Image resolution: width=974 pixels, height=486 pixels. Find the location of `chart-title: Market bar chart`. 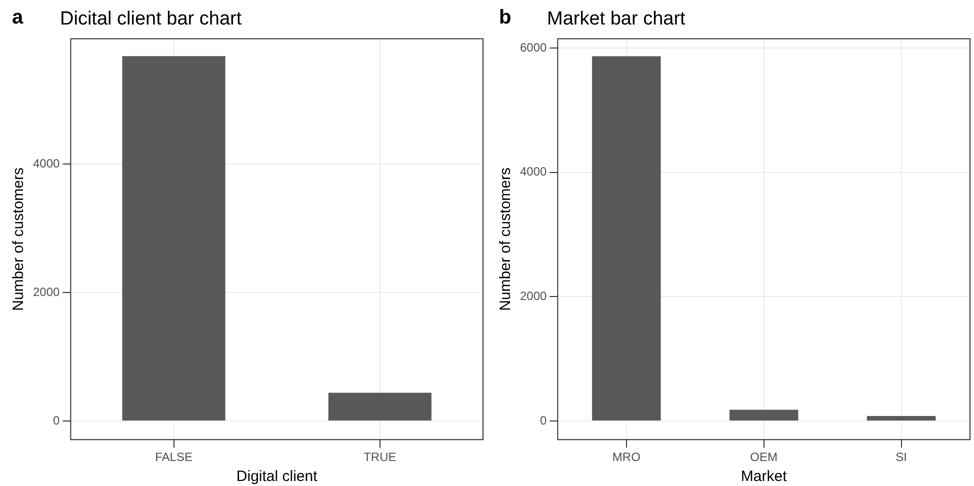

chart-title: Market bar chart is located at coordinates (616, 19).